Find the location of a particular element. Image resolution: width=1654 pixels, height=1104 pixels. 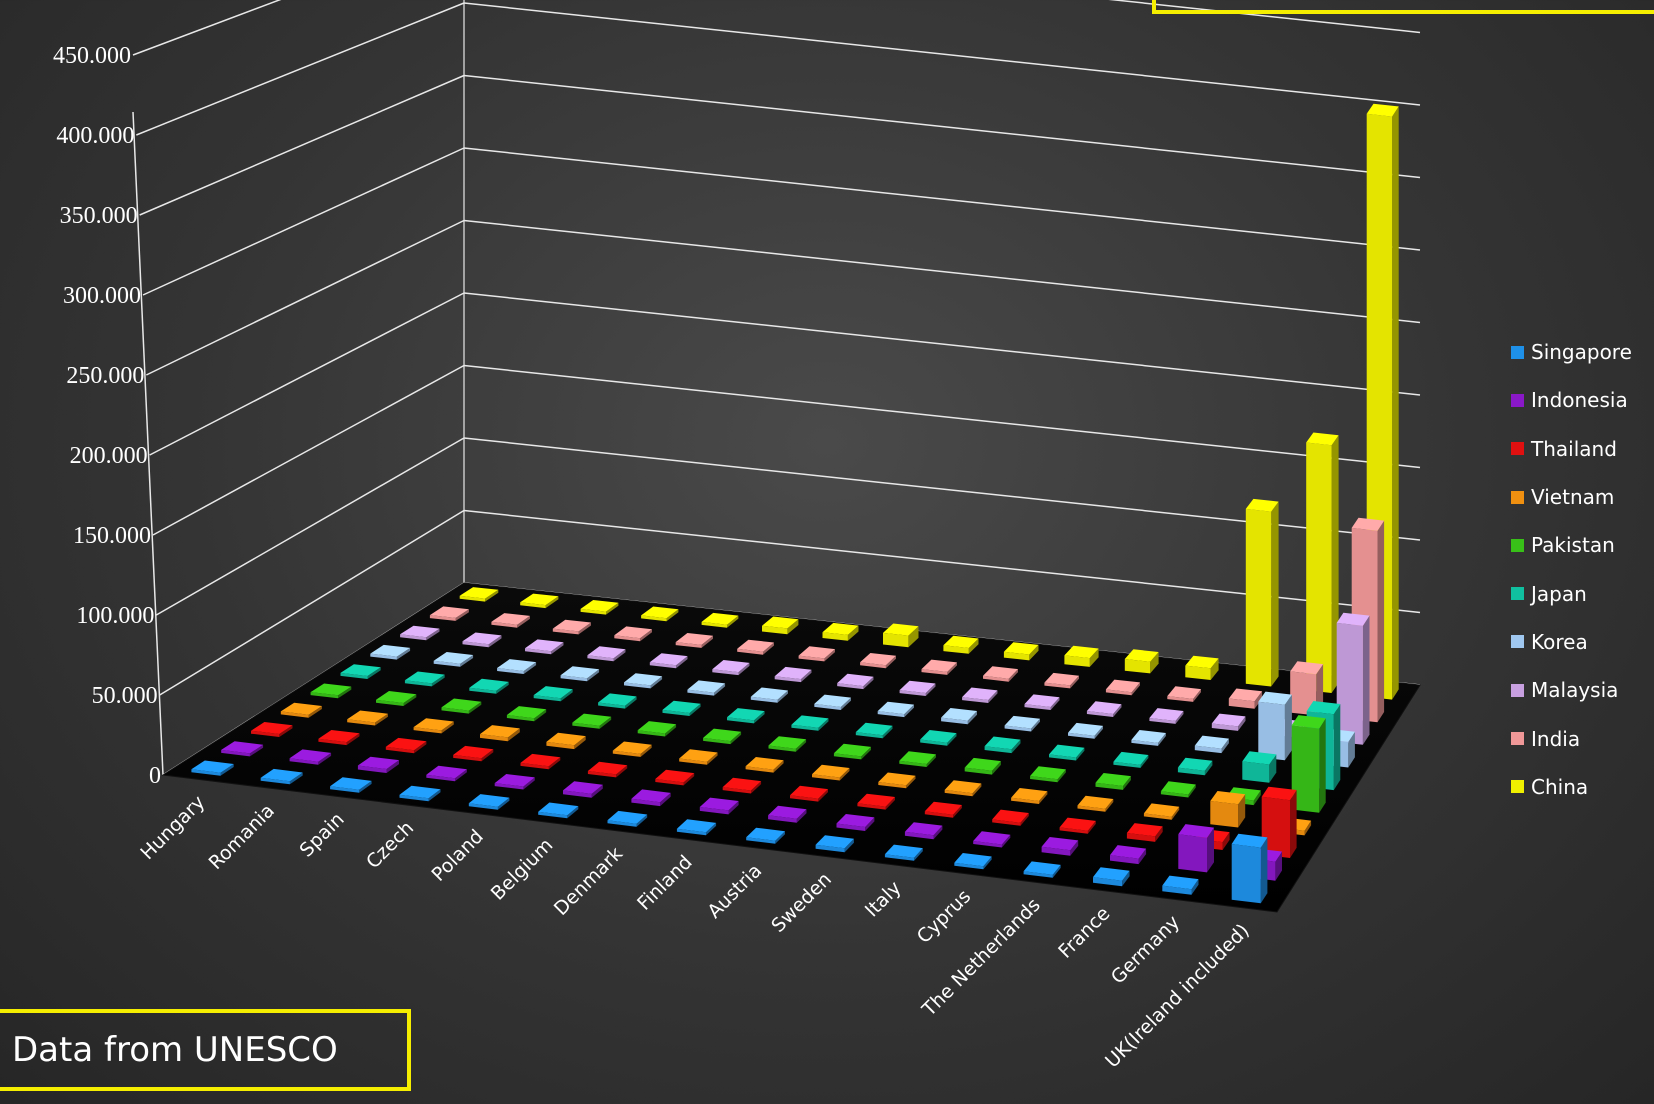

x-tick-label: Belgium is located at coordinates (522, 869).